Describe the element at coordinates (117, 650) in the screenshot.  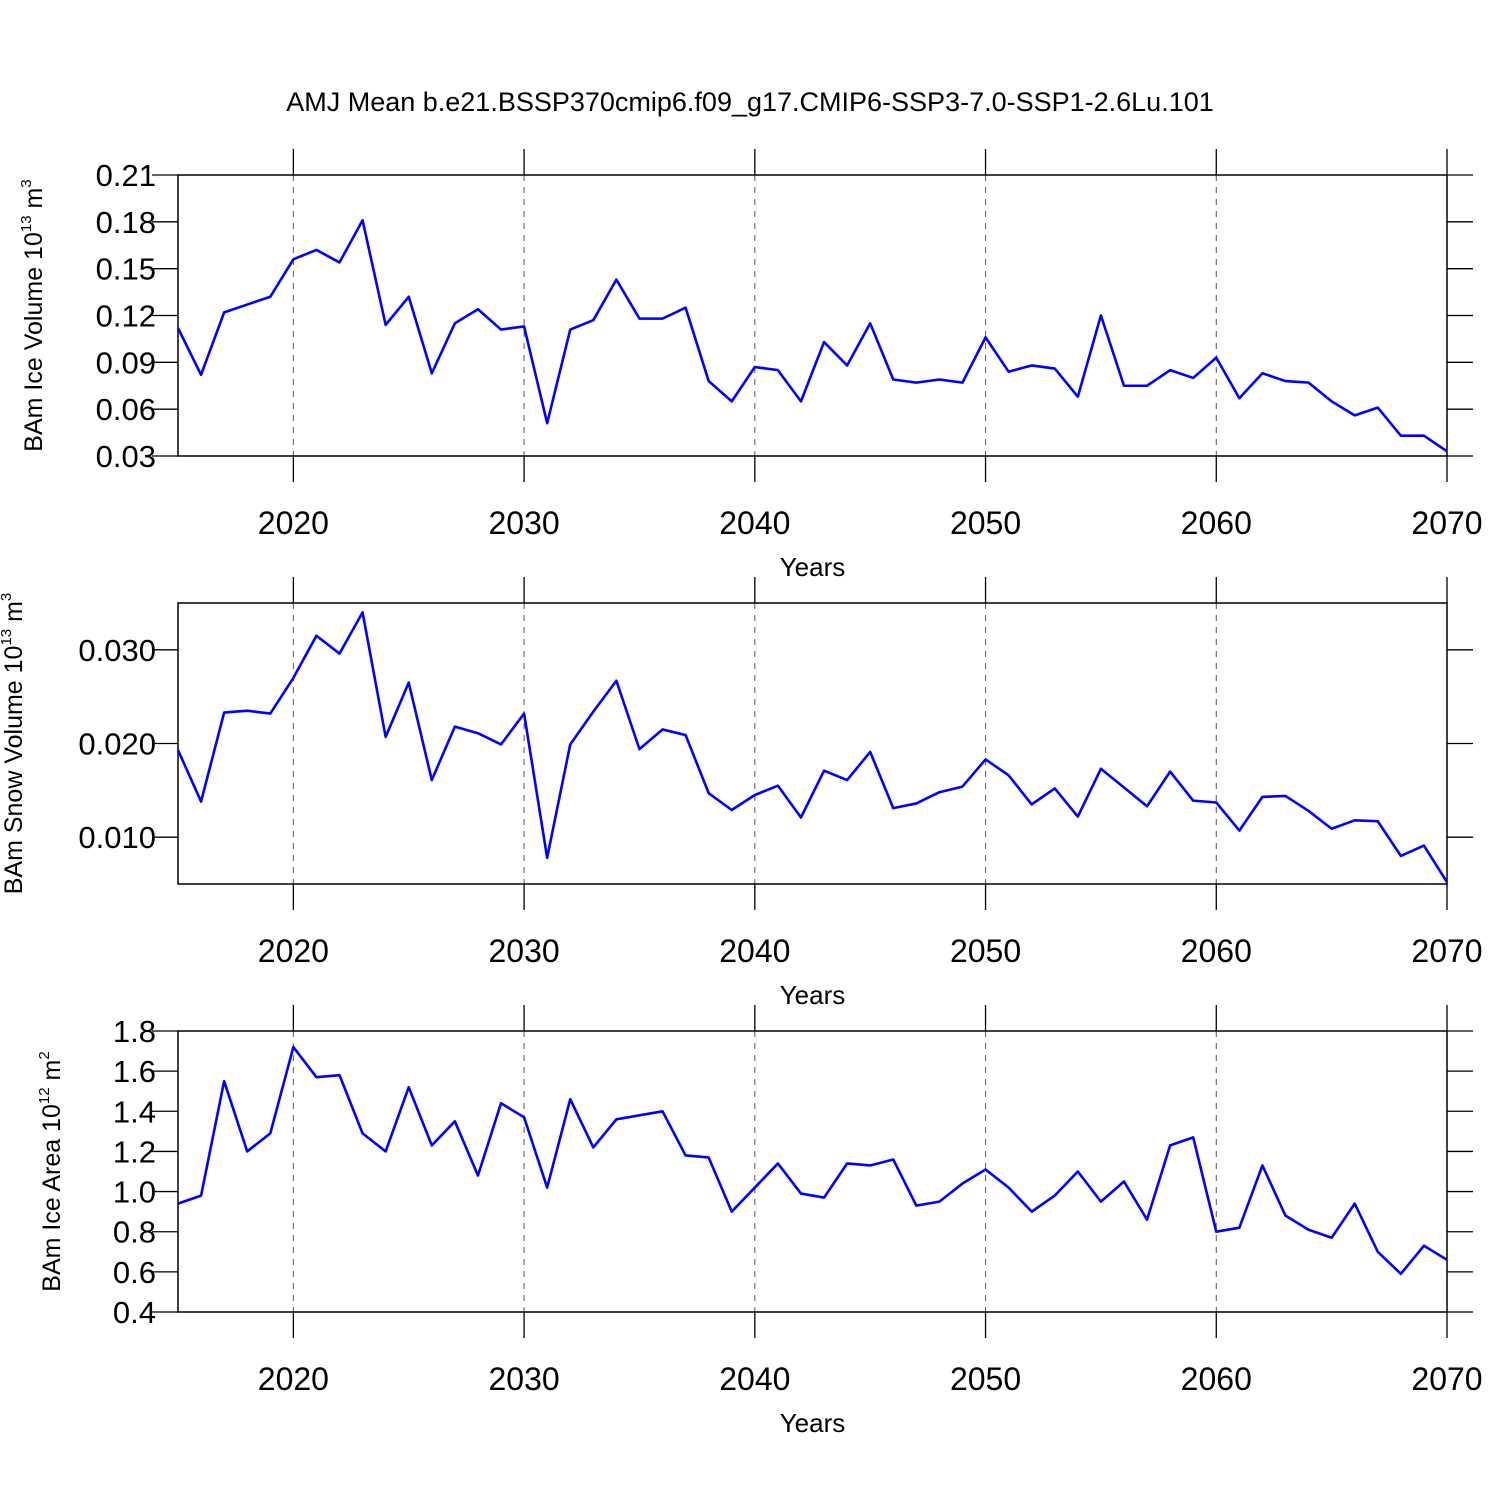
I see `y-tick-label: 0.030` at that location.